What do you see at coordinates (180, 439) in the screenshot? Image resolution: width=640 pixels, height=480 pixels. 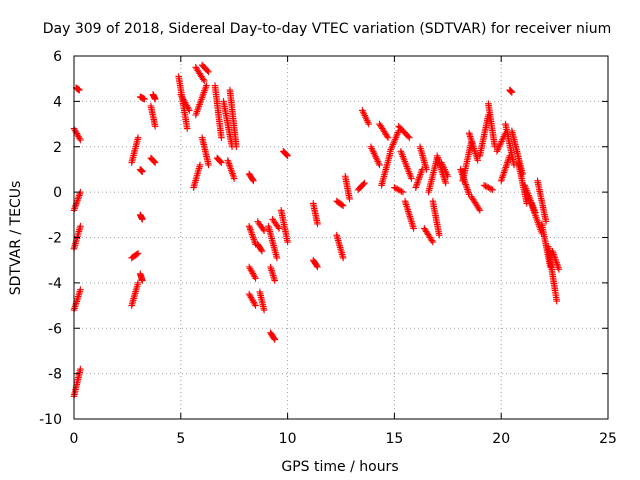 I see `x-tick-label: 5` at bounding box center [180, 439].